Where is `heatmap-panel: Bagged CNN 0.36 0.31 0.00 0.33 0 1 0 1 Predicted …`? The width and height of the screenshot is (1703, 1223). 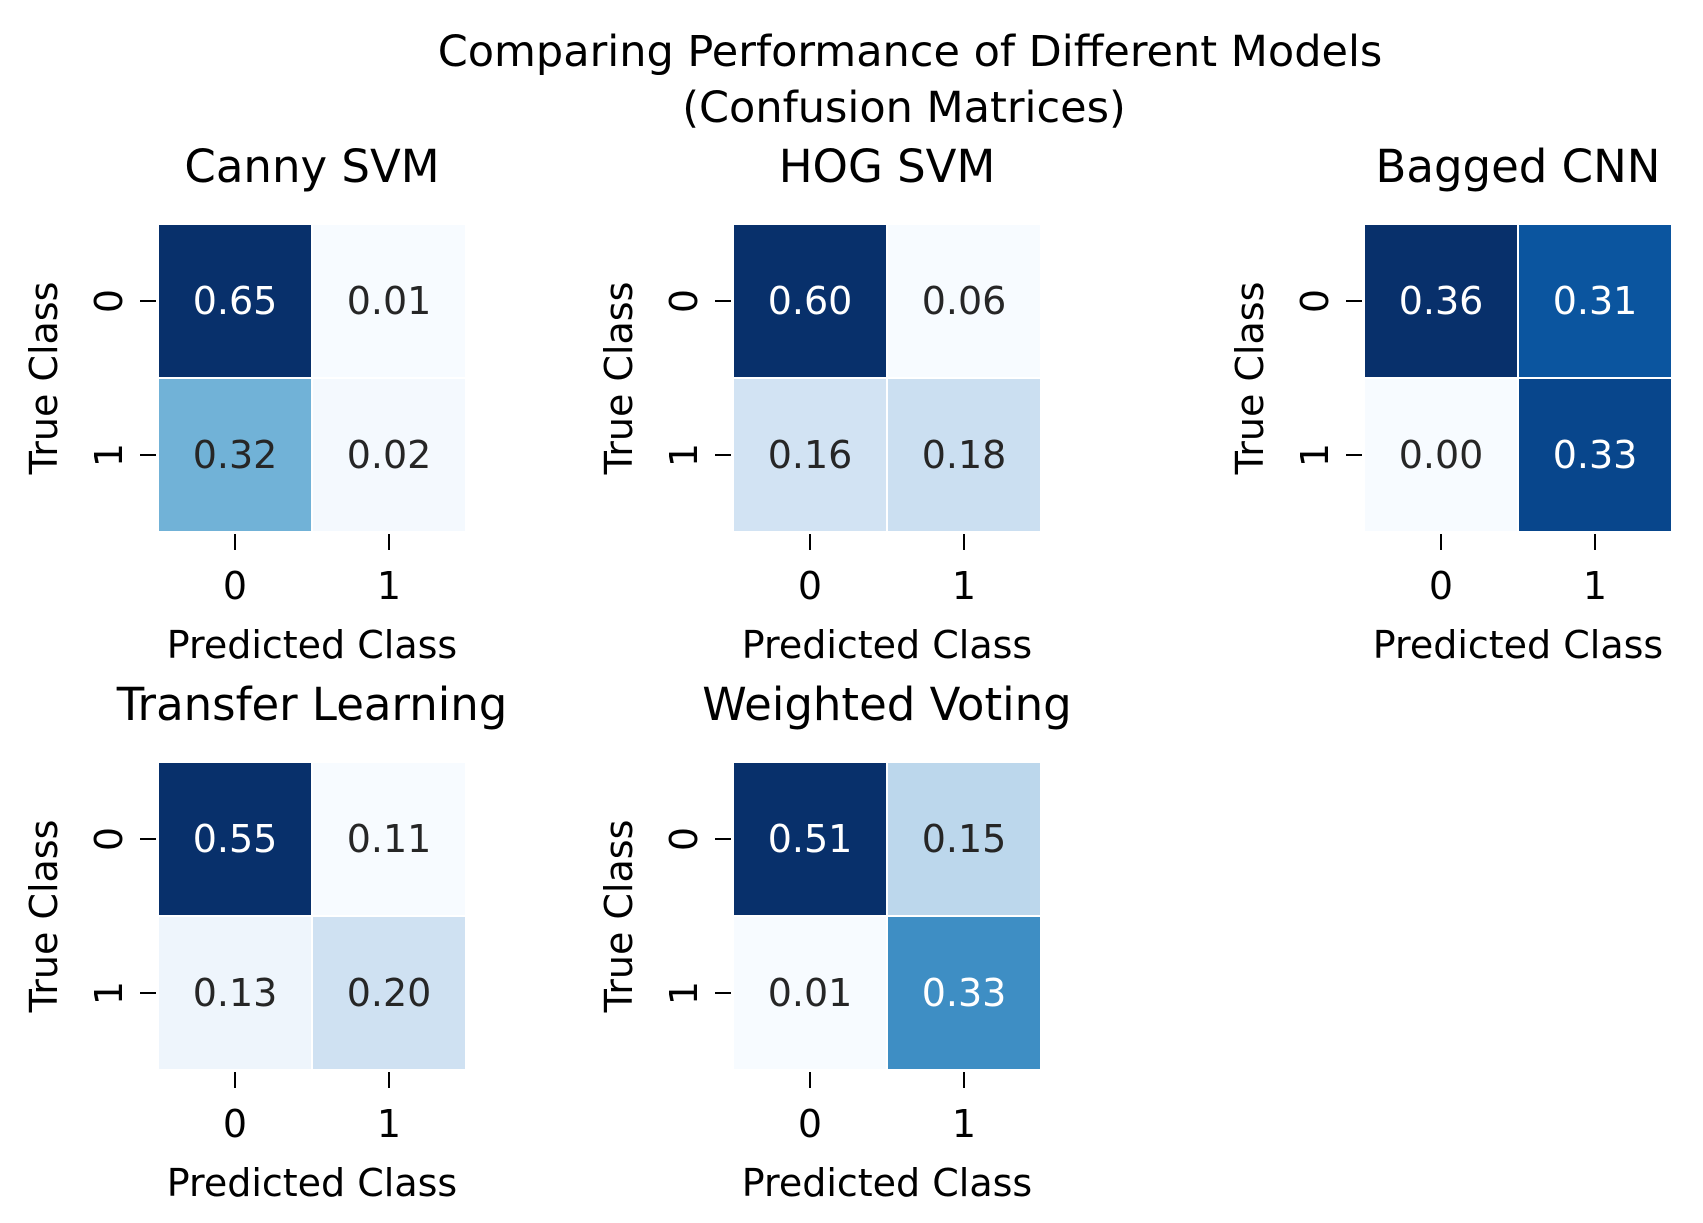
heatmap-panel: Bagged CNN 0.36 0.31 0.00 0.33 0 1 0 1 Predicted … is located at coordinates (1450, 403).